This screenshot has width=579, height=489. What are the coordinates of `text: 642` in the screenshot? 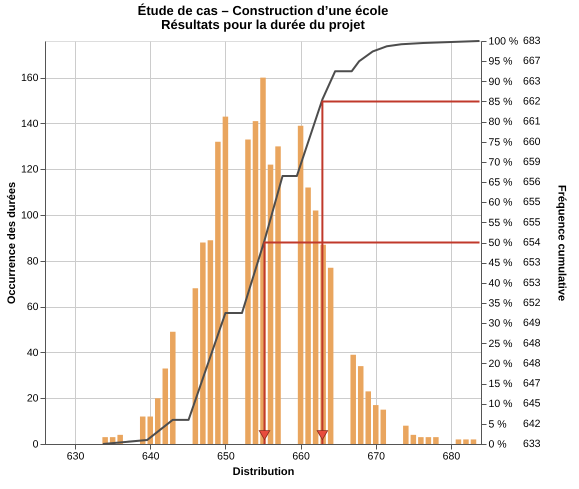 It's located at (532, 424).